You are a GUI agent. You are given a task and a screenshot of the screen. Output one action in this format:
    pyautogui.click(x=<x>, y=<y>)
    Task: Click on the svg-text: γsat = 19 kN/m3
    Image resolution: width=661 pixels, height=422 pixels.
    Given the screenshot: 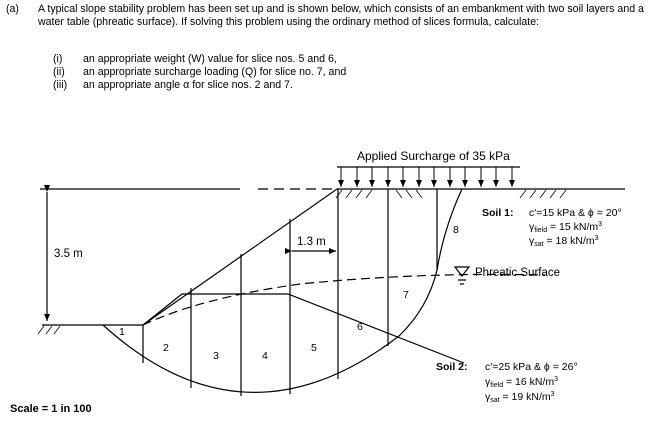 What is the action you would take?
    pyautogui.click(x=520, y=397)
    